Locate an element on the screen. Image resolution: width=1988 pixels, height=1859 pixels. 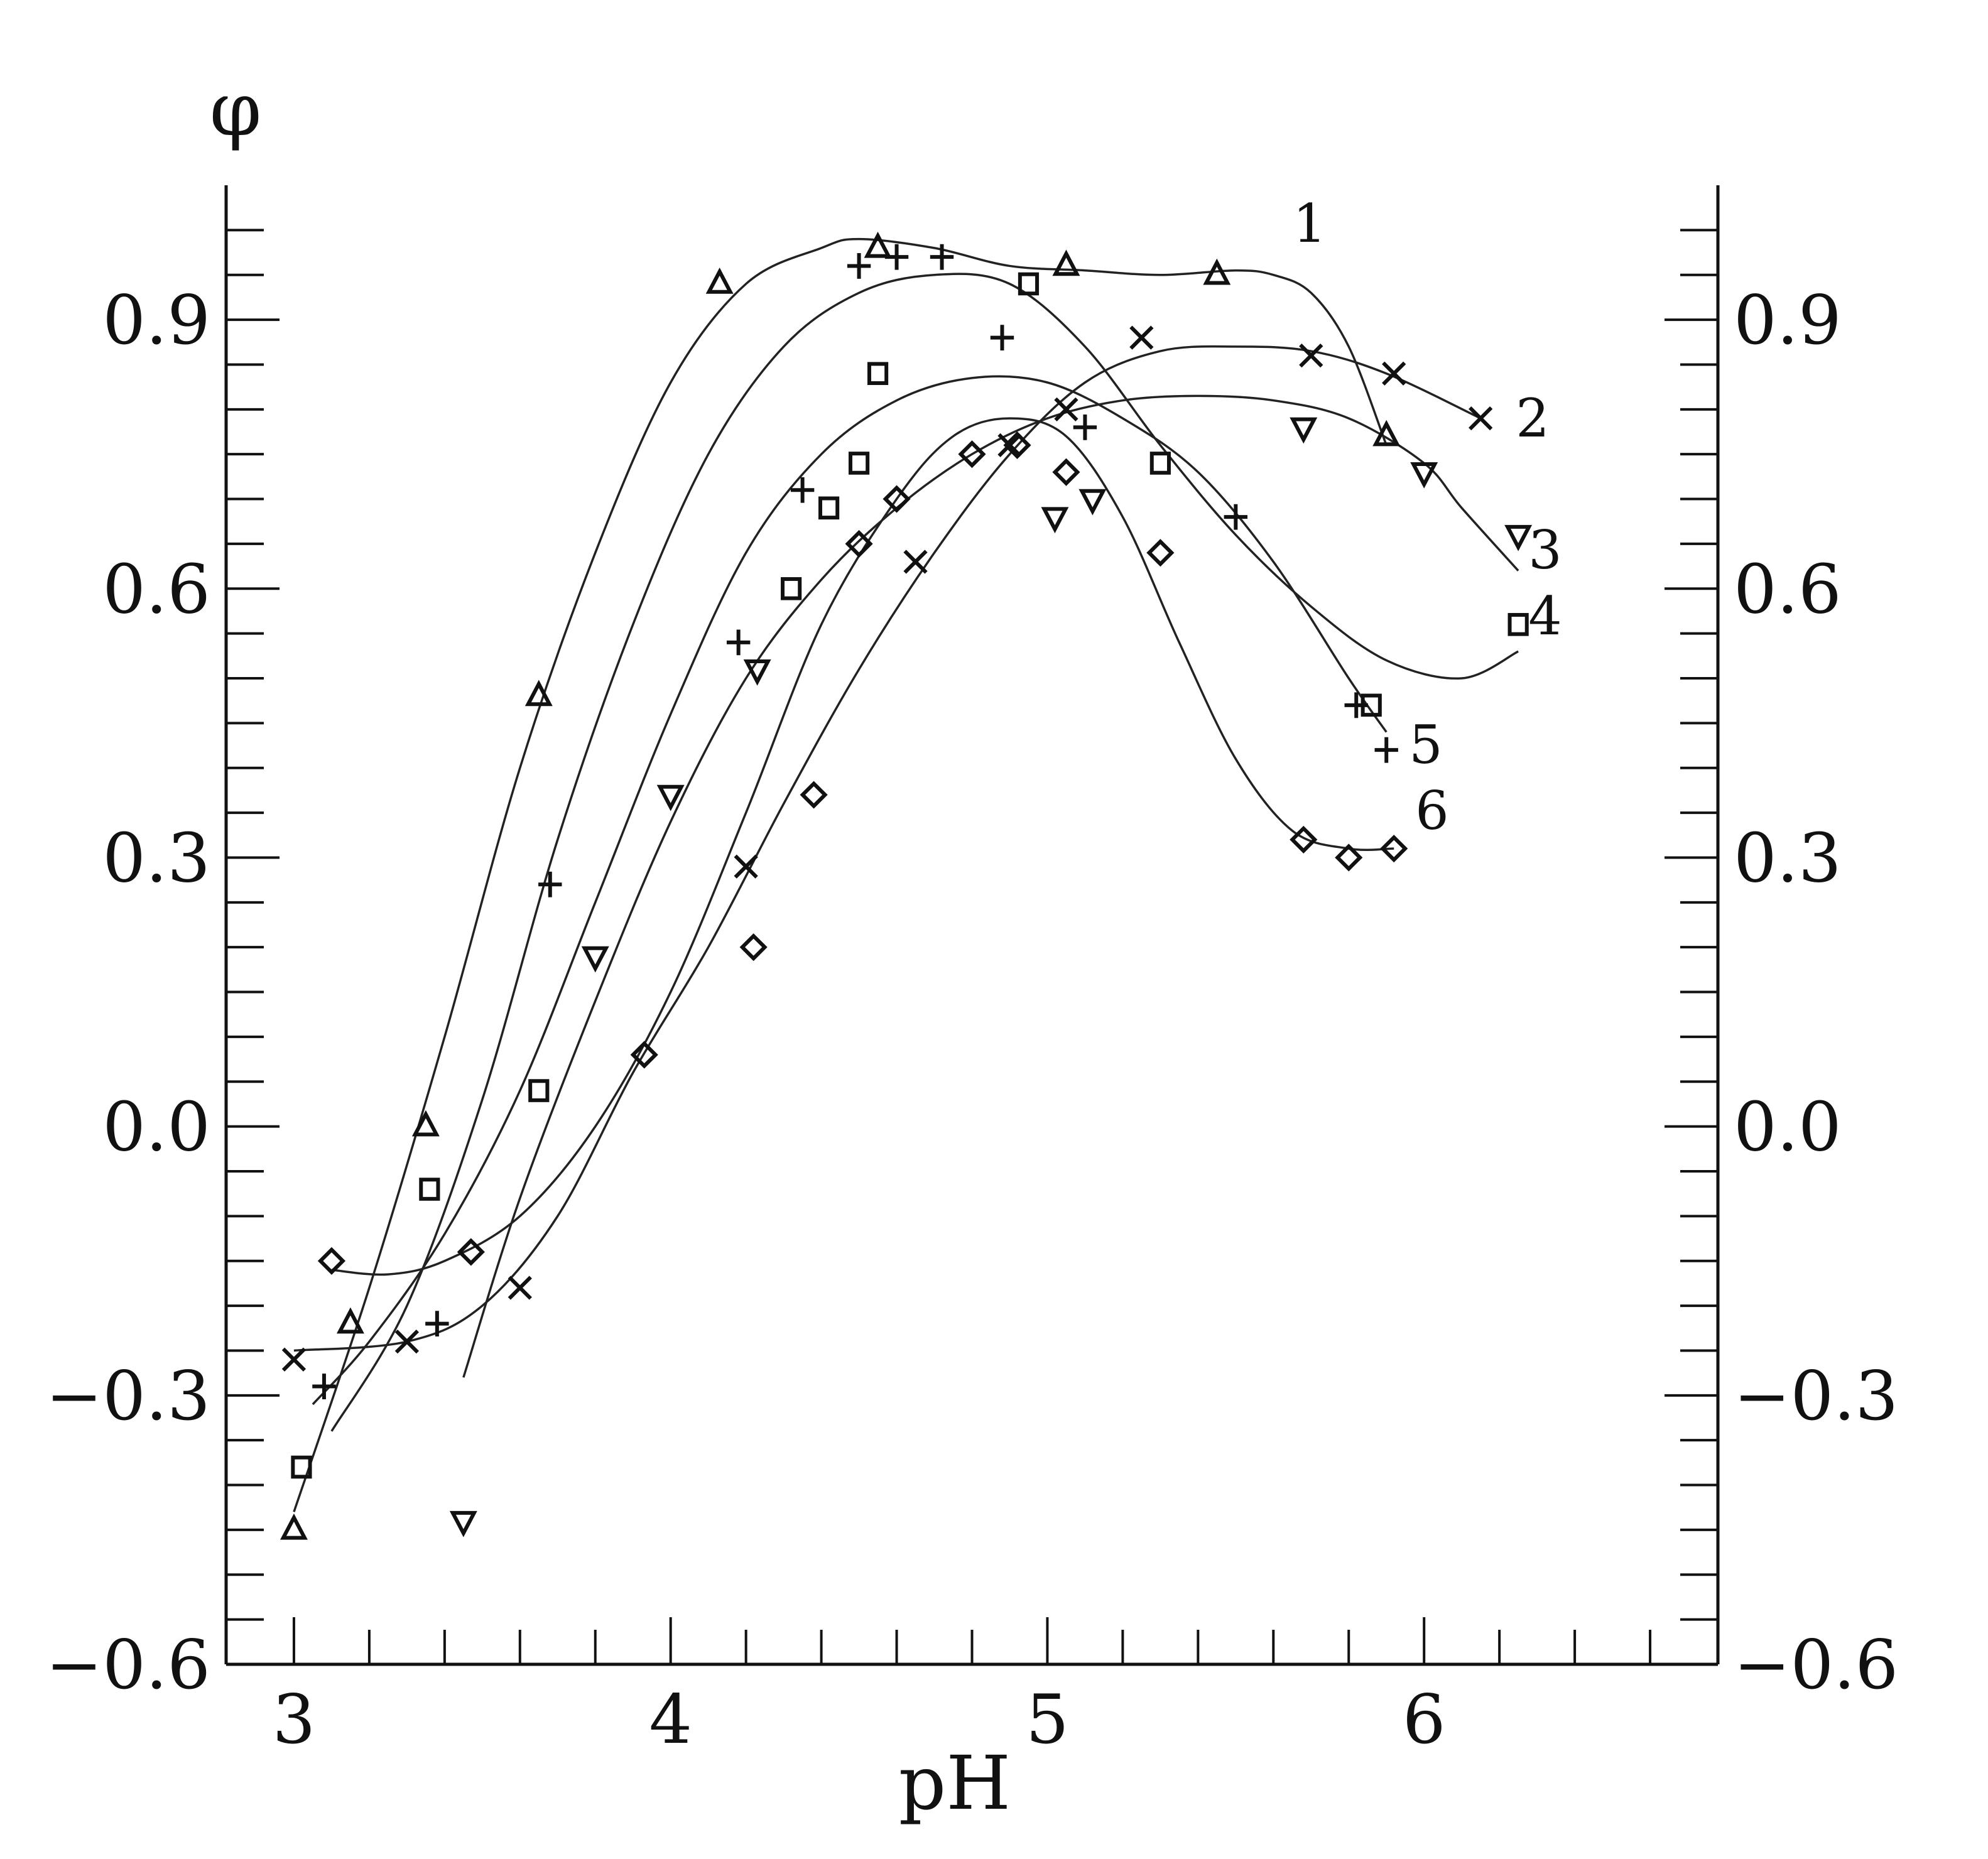
series-4-label: 4 is located at coordinates (1545, 616).